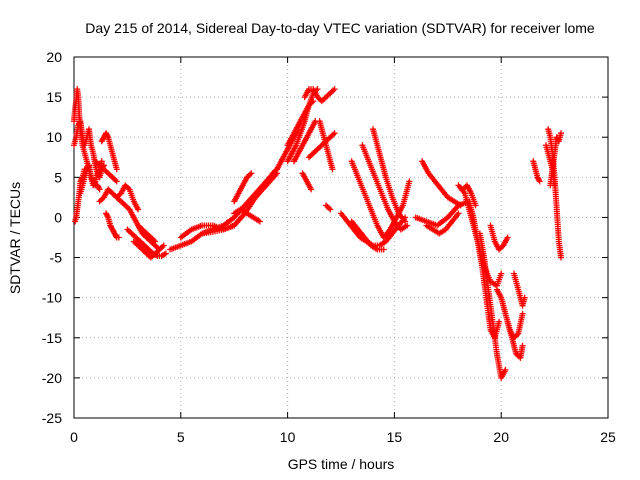 Image resolution: width=640 pixels, height=480 pixels. Describe the element at coordinates (74, 437) in the screenshot. I see `x-tick-label: 0` at that location.